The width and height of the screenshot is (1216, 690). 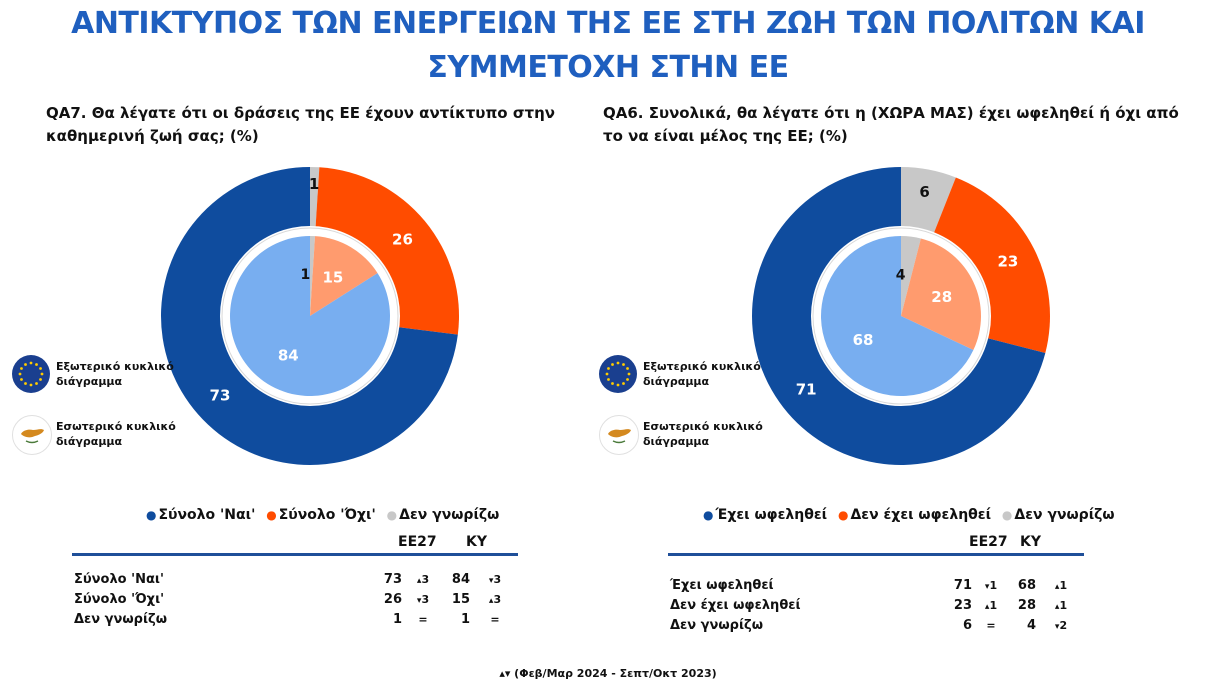 What do you see at coordinates (771, 515) in the screenshot?
I see `legend-label: Έχει ωφεληθεί` at bounding box center [771, 515].